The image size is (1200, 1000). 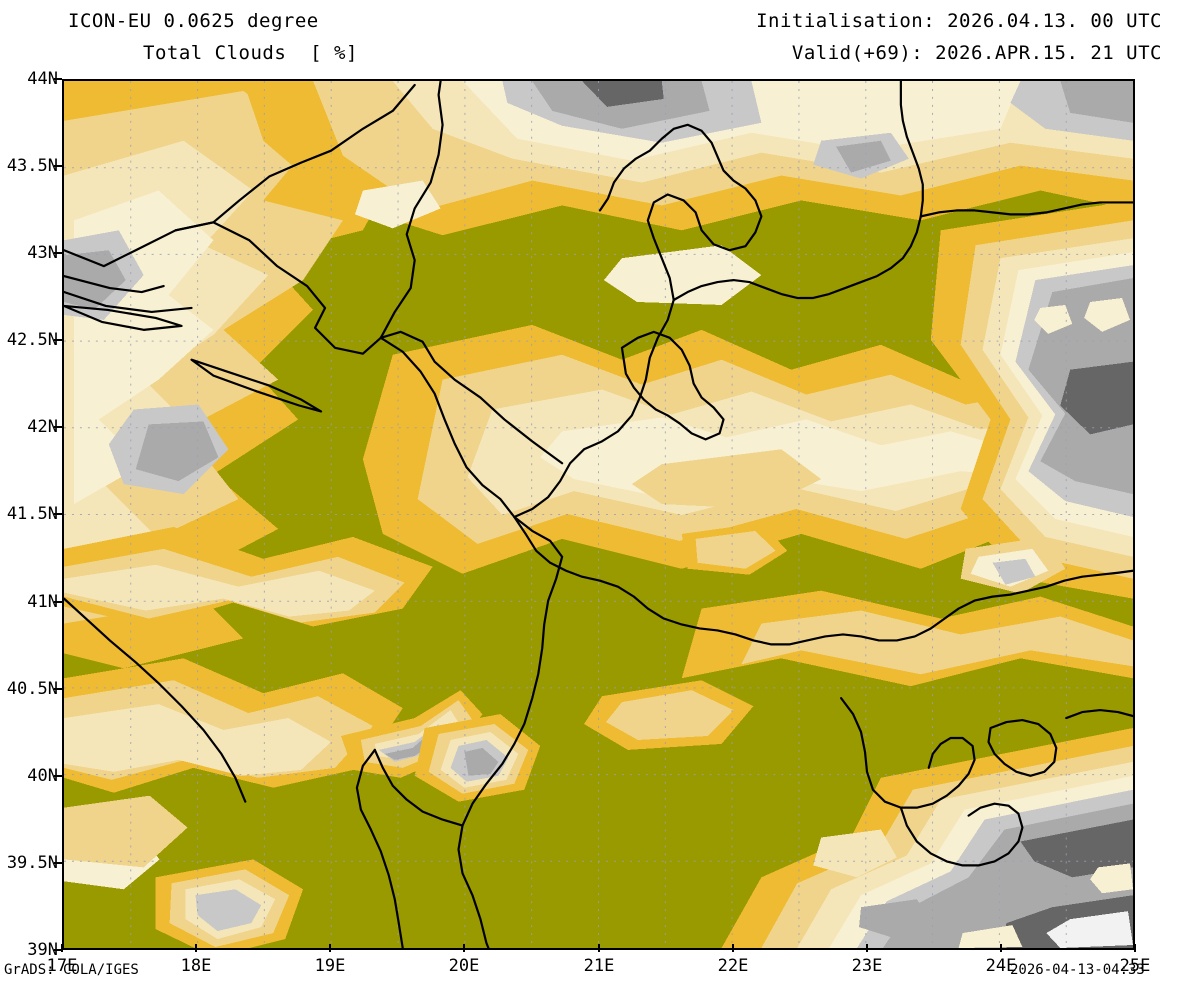 What do you see at coordinates (976, 53) in the screenshot?
I see `valid-time-label: Valid(+69): 2026.APR.15. 21 UTC` at bounding box center [976, 53].